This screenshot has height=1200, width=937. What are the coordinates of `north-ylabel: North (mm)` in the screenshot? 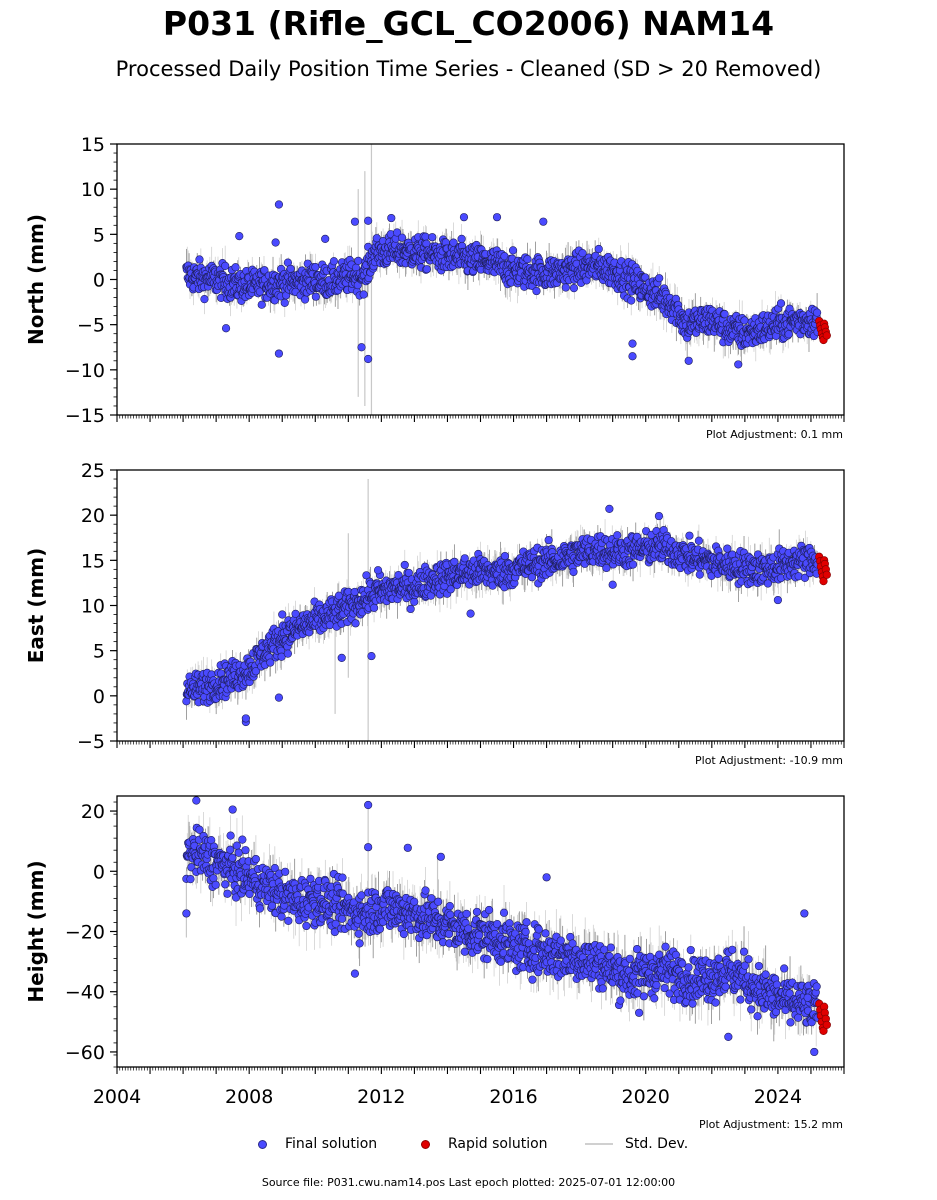 It's located at (36, 279).